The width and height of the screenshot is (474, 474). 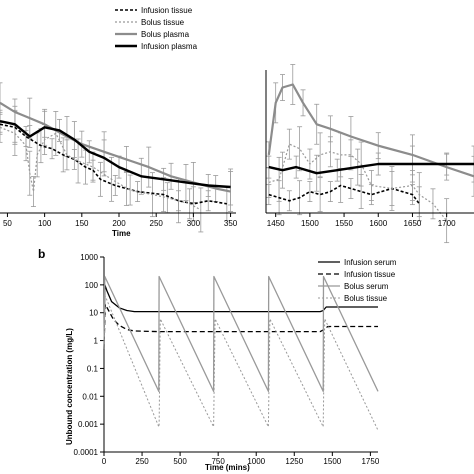 What do you see at coordinates (41, 254) in the screenshot?
I see `panel-b-letter: b` at bounding box center [41, 254].